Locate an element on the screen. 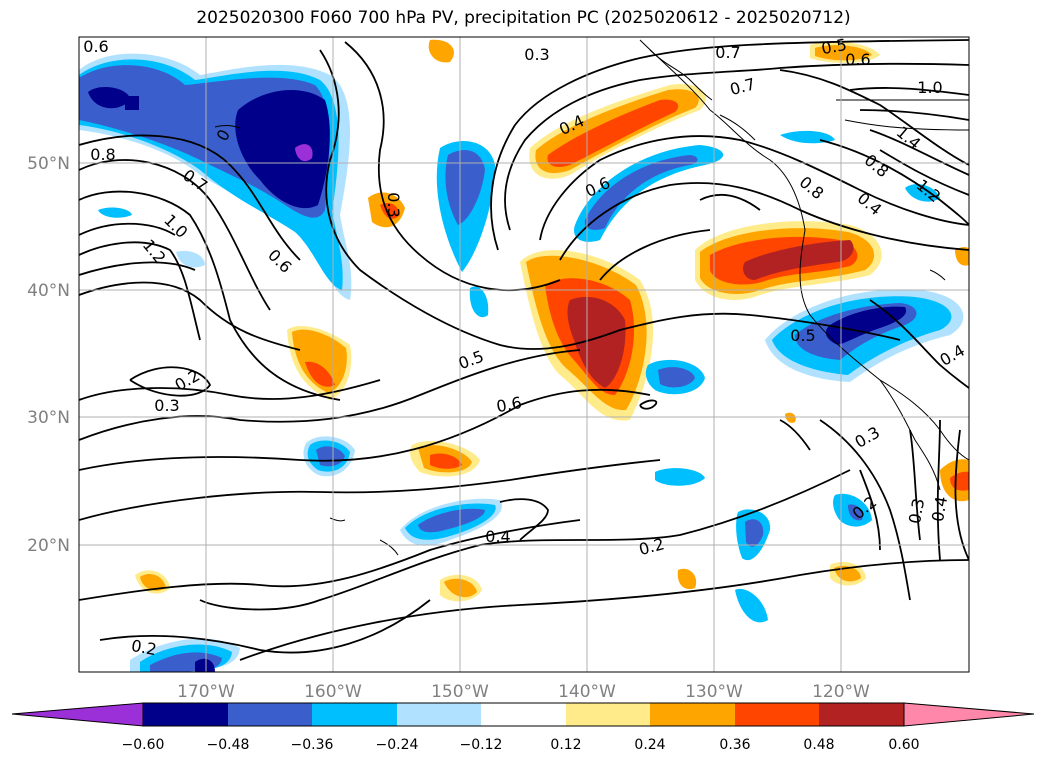 The height and width of the screenshot is (765, 1047). lon-label: 130°W is located at coordinates (714, 692).